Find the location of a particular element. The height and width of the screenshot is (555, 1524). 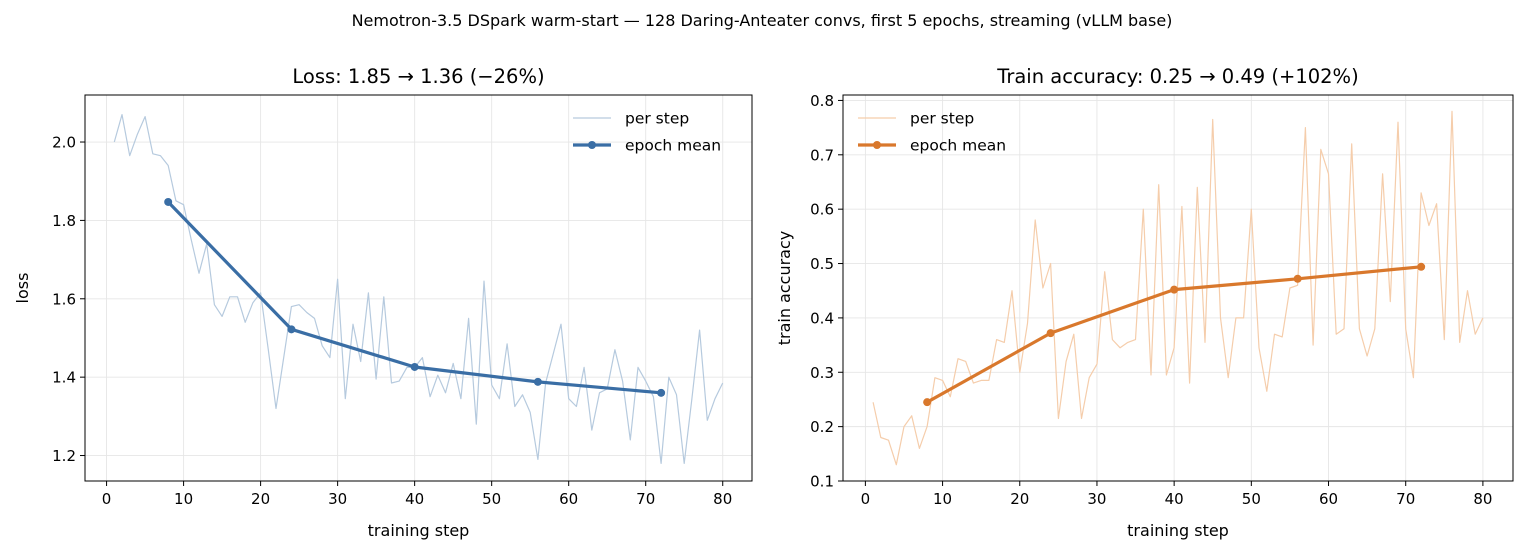

loss-legend-per-step-label: per step is located at coordinates (657, 119).